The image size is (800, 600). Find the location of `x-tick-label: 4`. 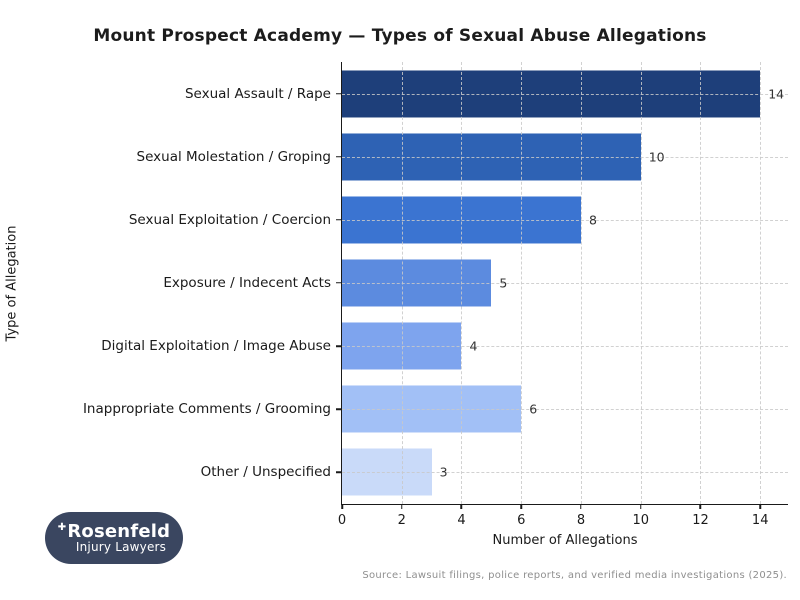

x-tick-label: 4 is located at coordinates (461, 520).